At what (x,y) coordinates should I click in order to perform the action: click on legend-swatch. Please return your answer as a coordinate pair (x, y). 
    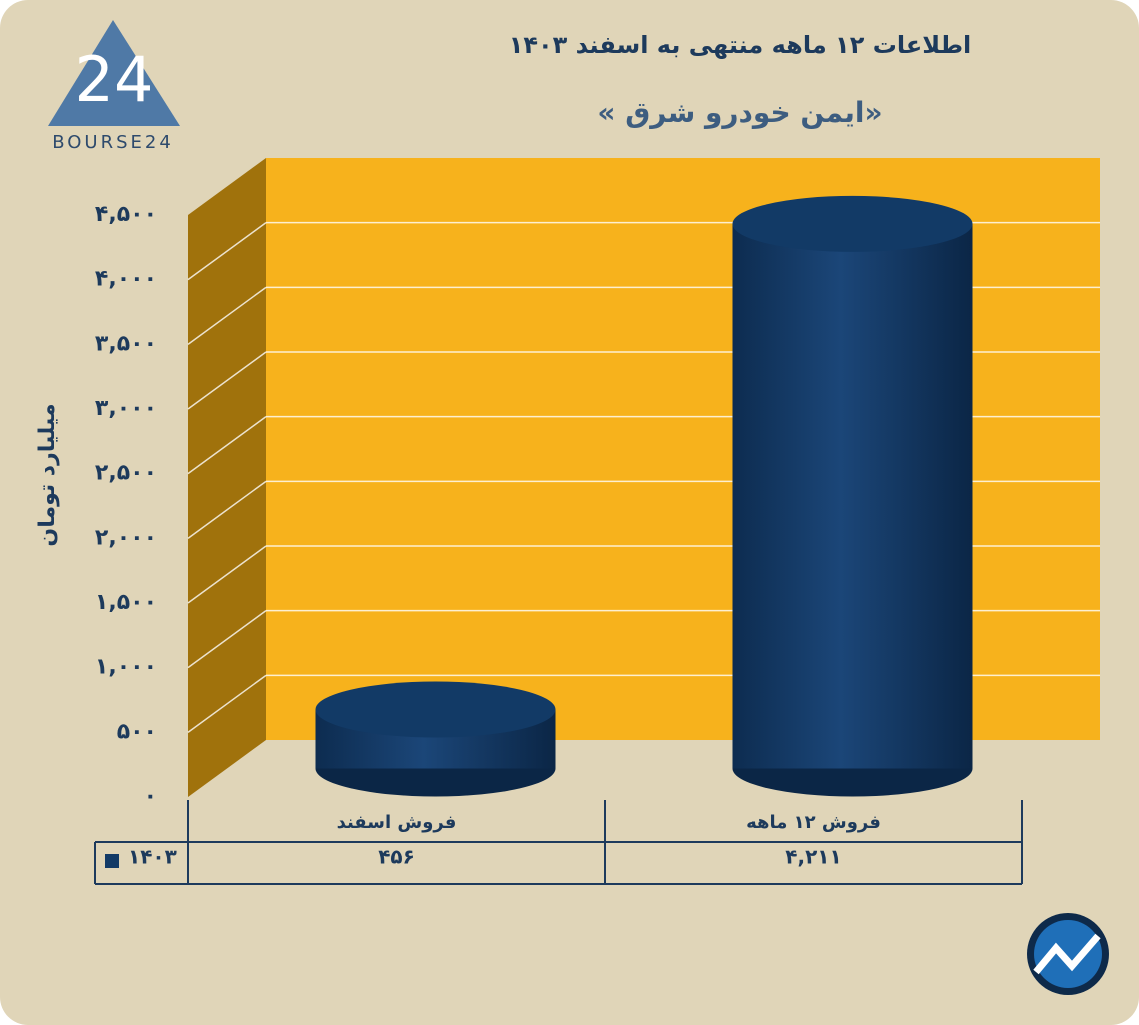
    Looking at the image, I should click on (112, 861).